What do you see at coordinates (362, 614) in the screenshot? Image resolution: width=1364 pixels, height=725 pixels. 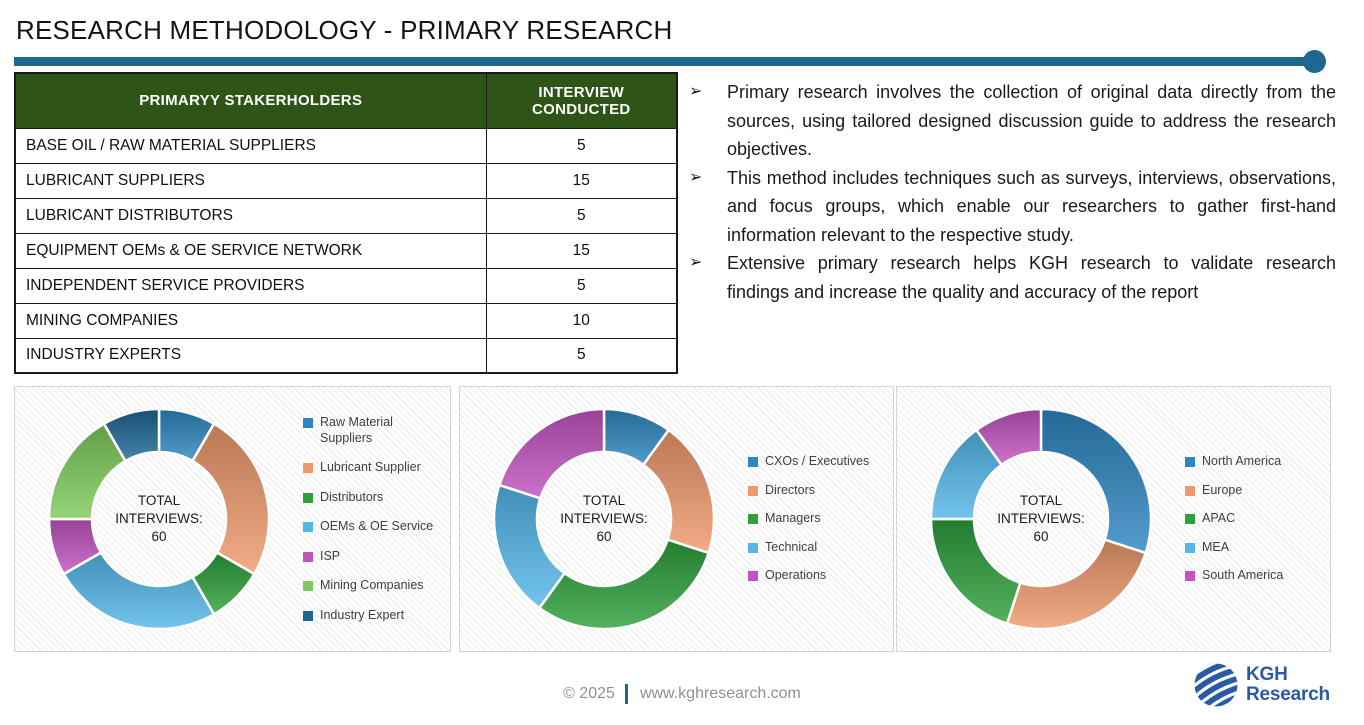 I see `legend-label: Industry Expert` at bounding box center [362, 614].